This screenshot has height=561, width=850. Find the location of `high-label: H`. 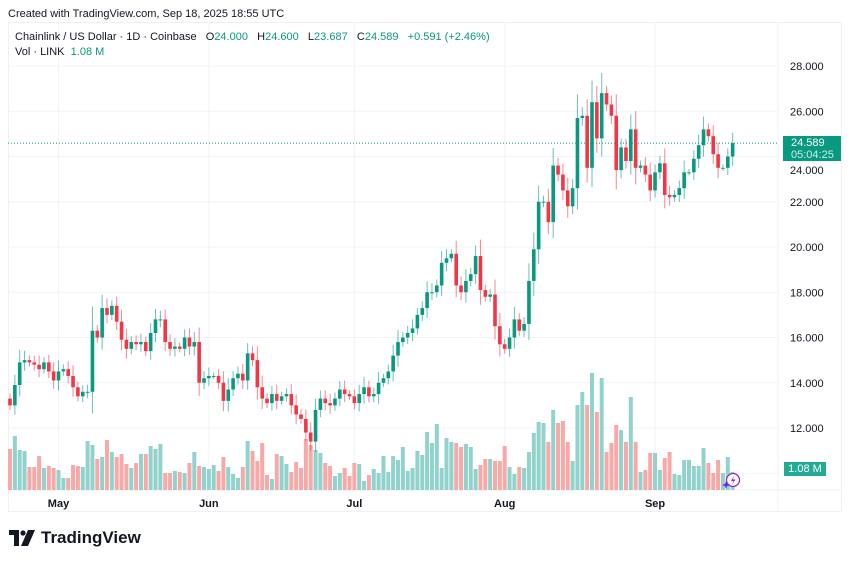

high-label: H is located at coordinates (261, 37).